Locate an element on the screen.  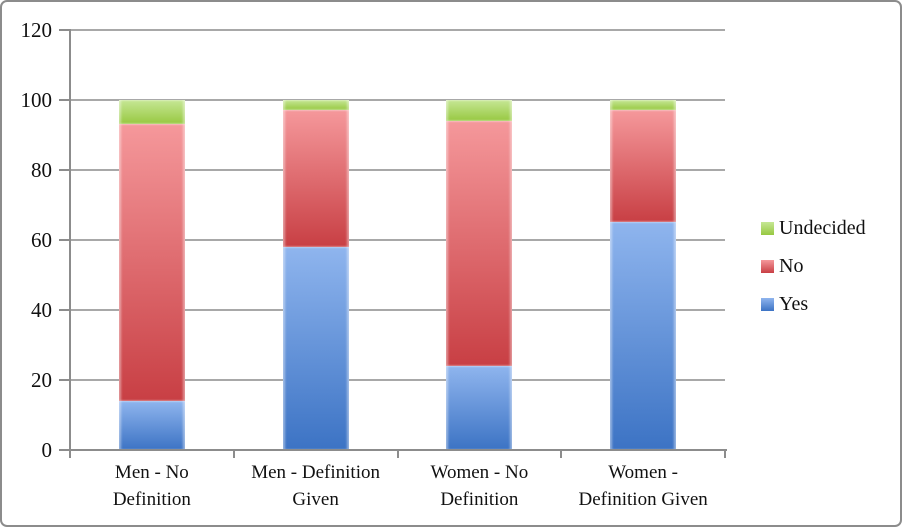
x-tick-label-line: Men - Definition is located at coordinates (315, 472).